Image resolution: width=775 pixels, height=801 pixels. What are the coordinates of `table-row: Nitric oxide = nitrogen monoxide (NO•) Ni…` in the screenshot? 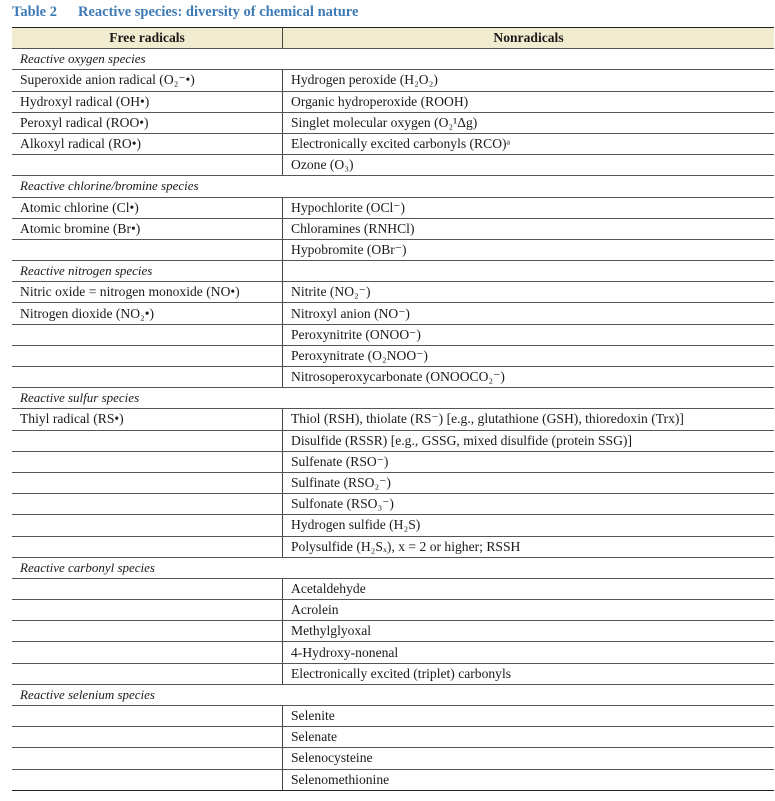 It's located at (393, 292).